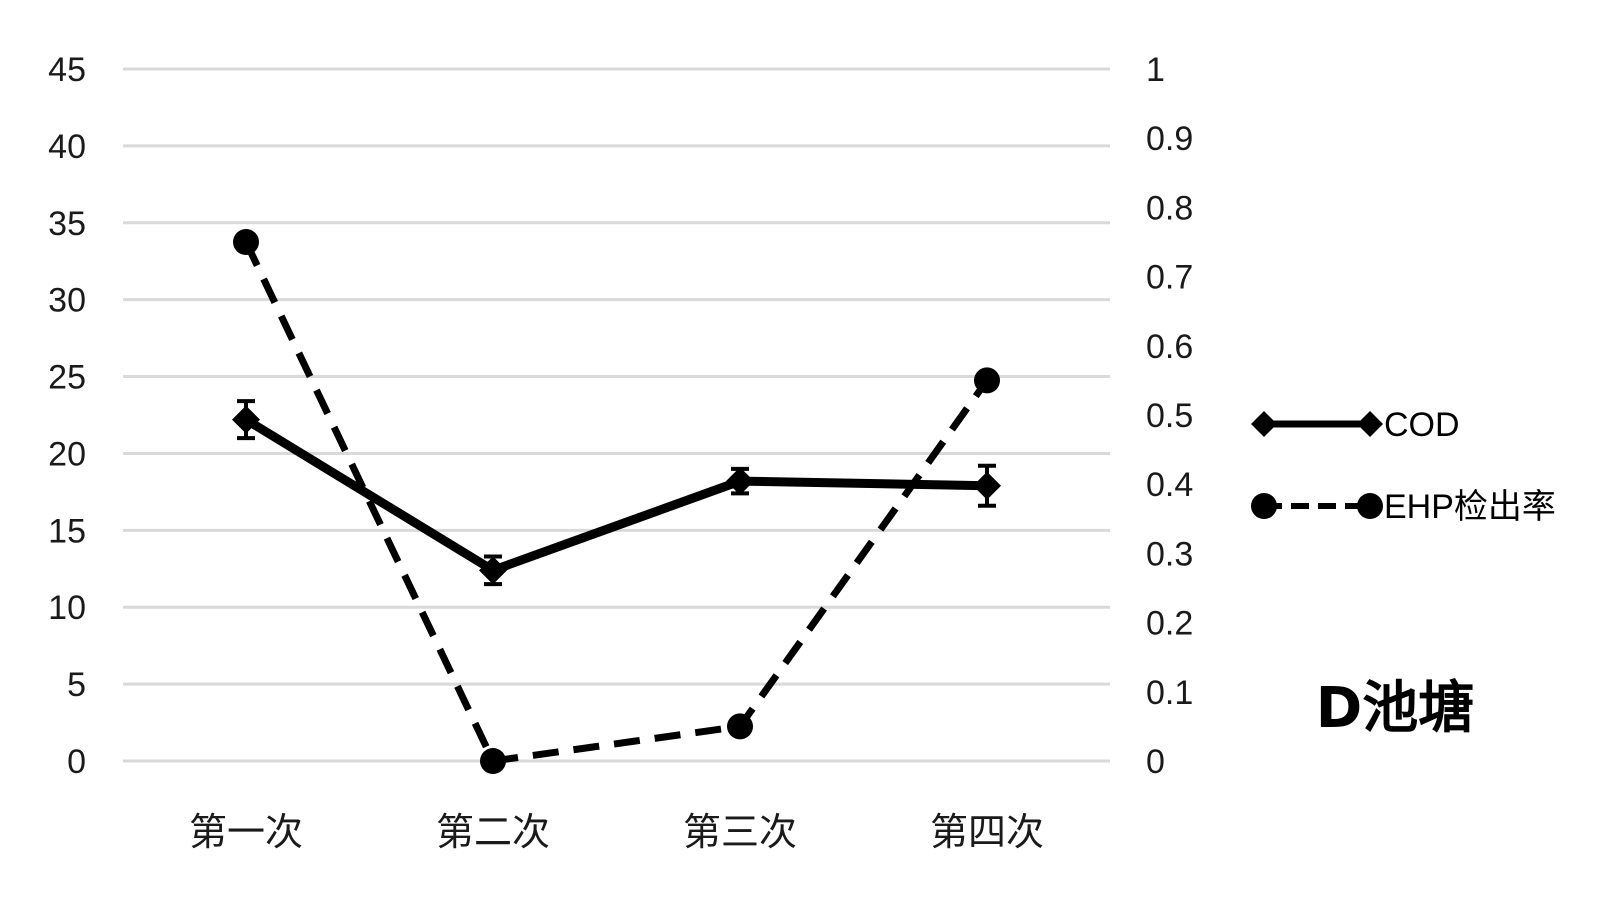  I want to click on category-label: 第一次, so click(246, 832).